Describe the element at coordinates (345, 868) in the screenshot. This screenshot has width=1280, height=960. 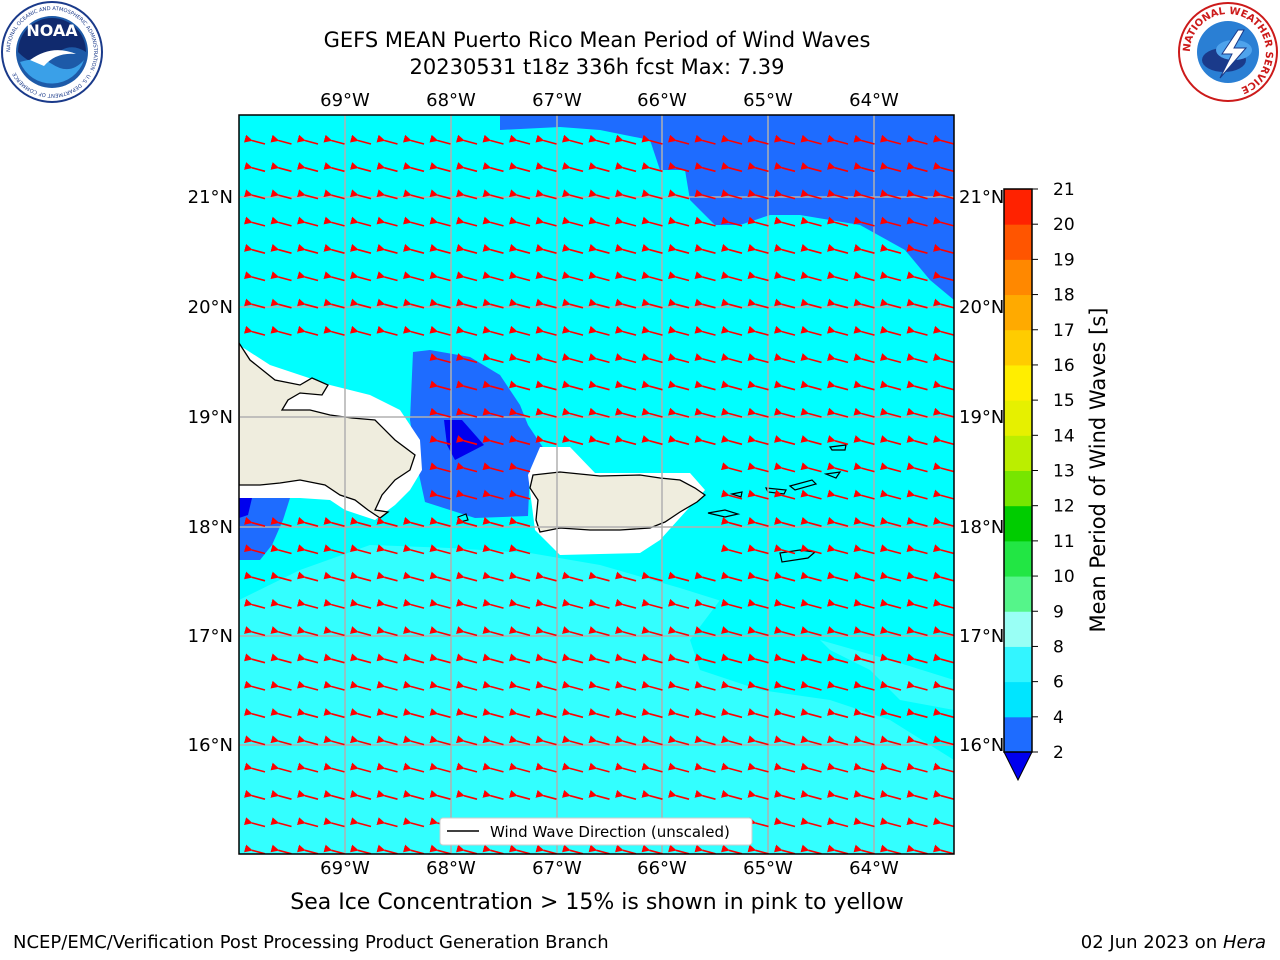
I see `lon-label: 69°W` at that location.